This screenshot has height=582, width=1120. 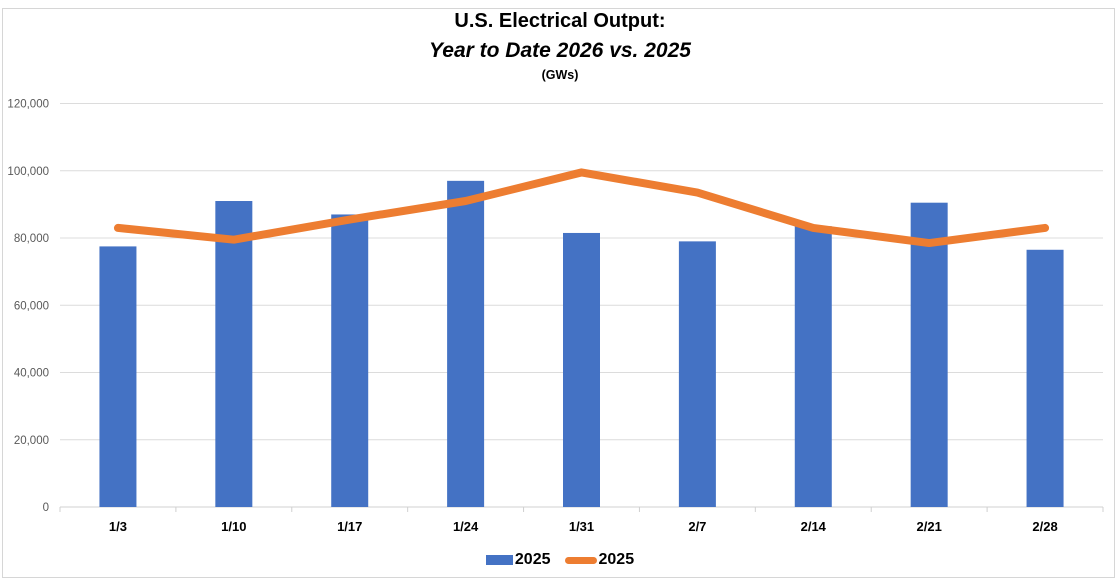 What do you see at coordinates (466, 343) in the screenshot?
I see `bar-1/24` at bounding box center [466, 343].